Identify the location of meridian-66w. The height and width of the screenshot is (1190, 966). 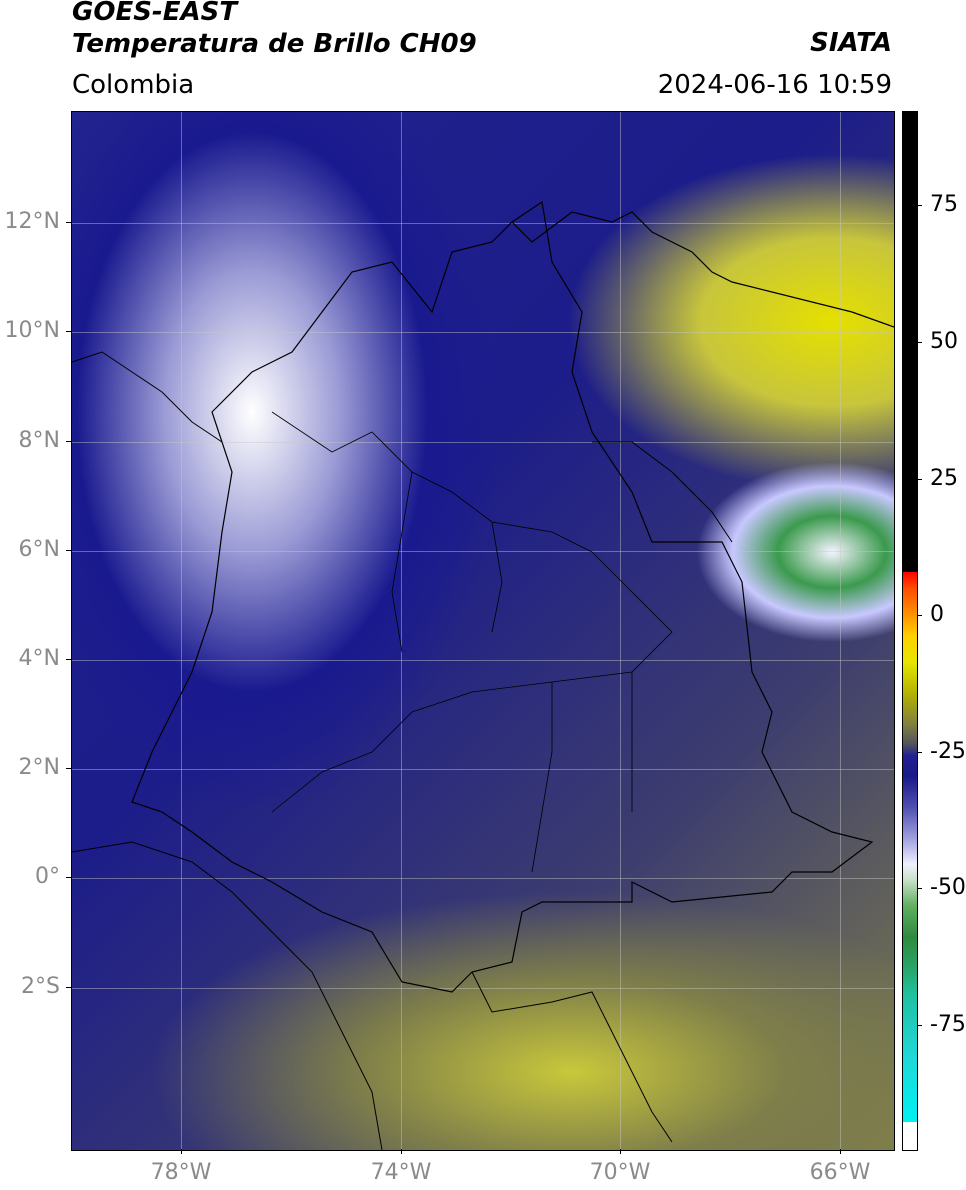
(840, 631).